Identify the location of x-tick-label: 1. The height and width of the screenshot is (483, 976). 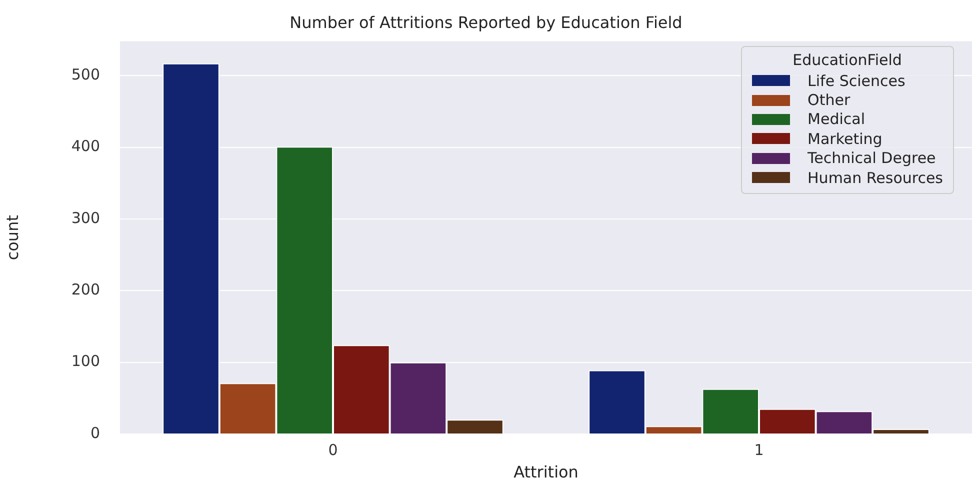
(759, 449).